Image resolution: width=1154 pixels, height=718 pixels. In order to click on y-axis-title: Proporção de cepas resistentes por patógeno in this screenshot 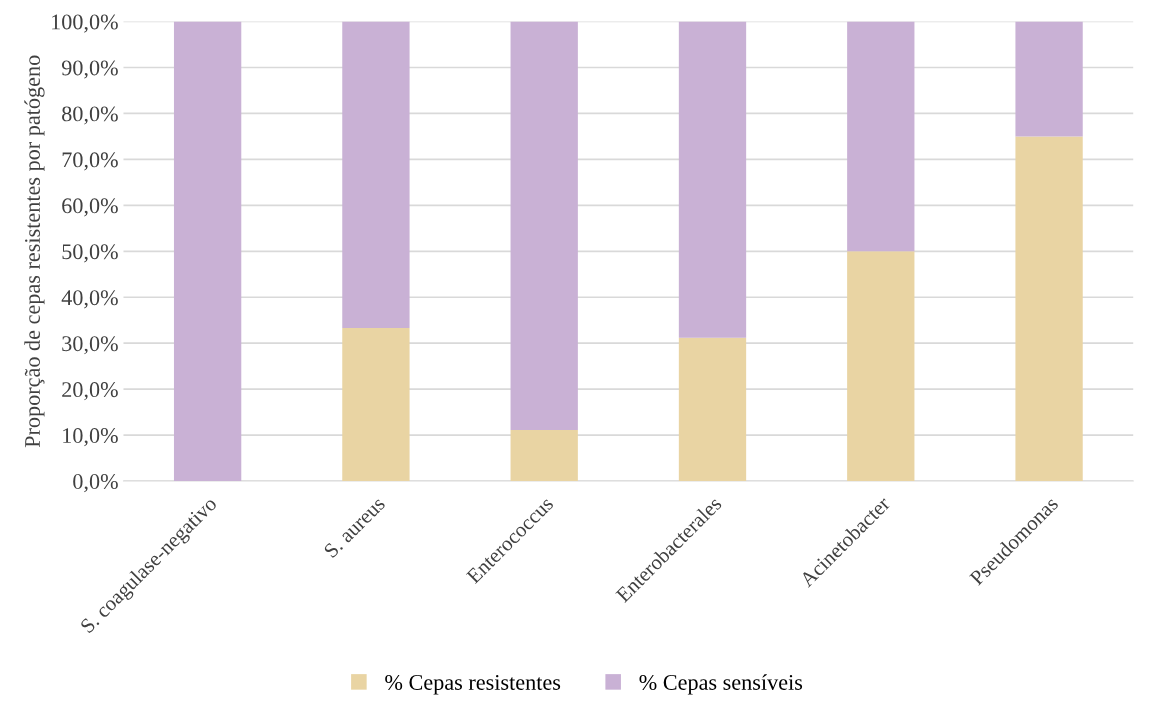, I will do `click(34, 251)`.